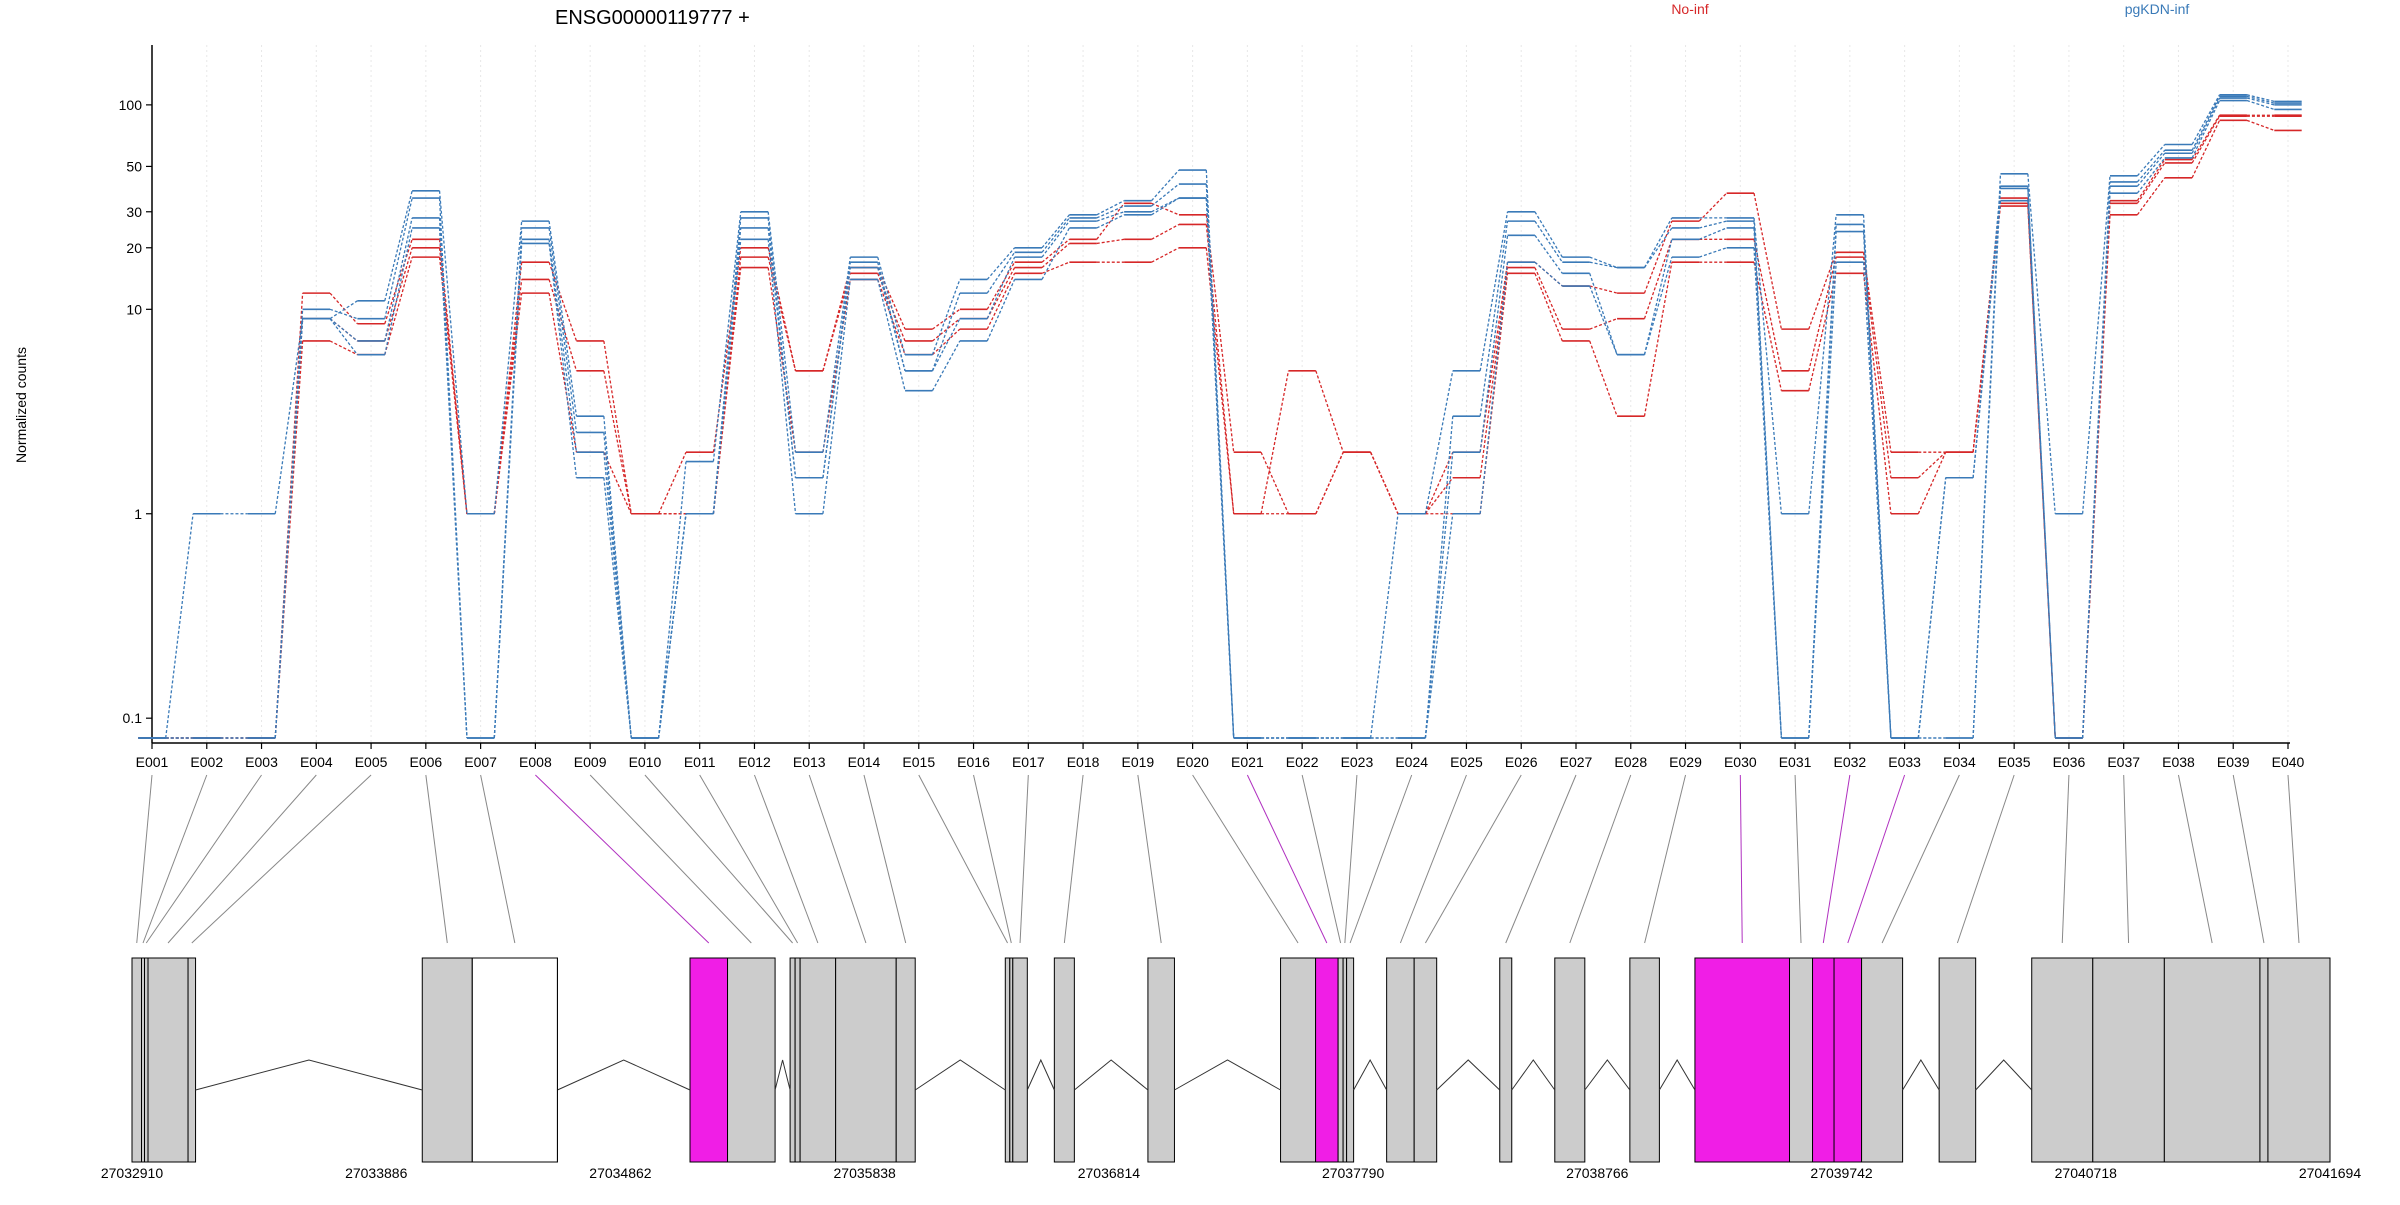 The image size is (2400, 1205). What do you see at coordinates (1795, 762) in the screenshot?
I see `x-tick-label: E031` at bounding box center [1795, 762].